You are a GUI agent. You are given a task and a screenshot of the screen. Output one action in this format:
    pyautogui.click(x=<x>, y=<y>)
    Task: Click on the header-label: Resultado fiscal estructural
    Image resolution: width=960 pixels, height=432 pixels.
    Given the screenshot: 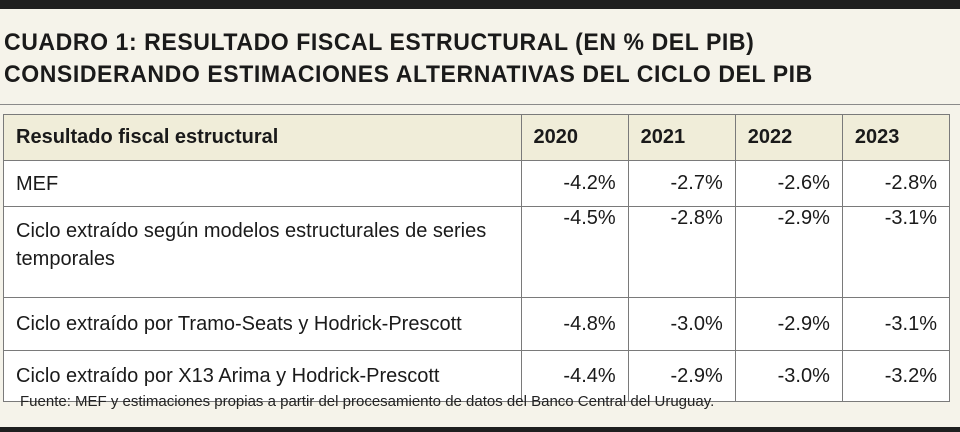 What is the action you would take?
    pyautogui.click(x=262, y=137)
    